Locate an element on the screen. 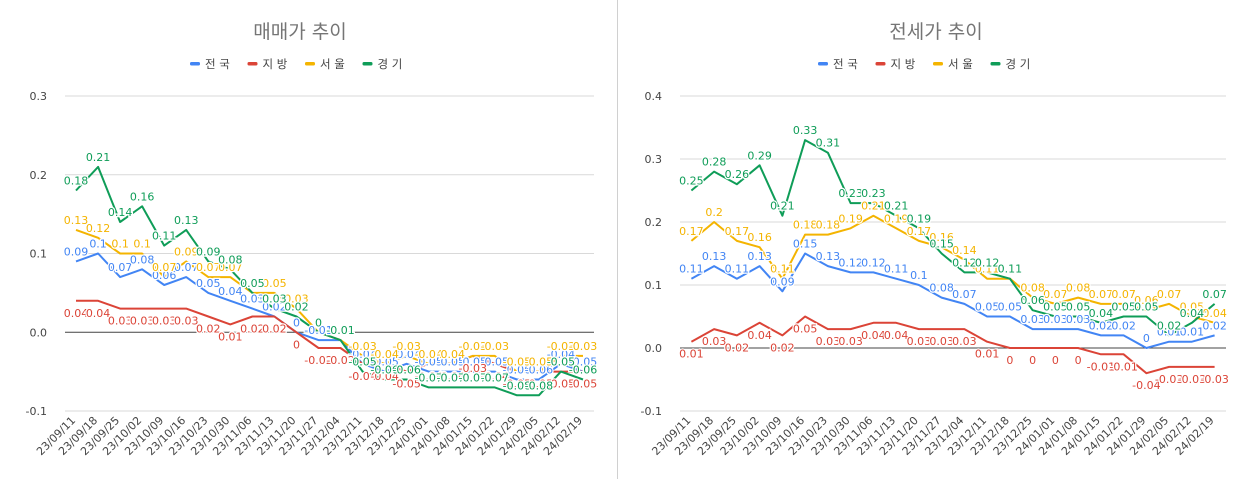  data-label-경기: -0.01 is located at coordinates (340, 330).